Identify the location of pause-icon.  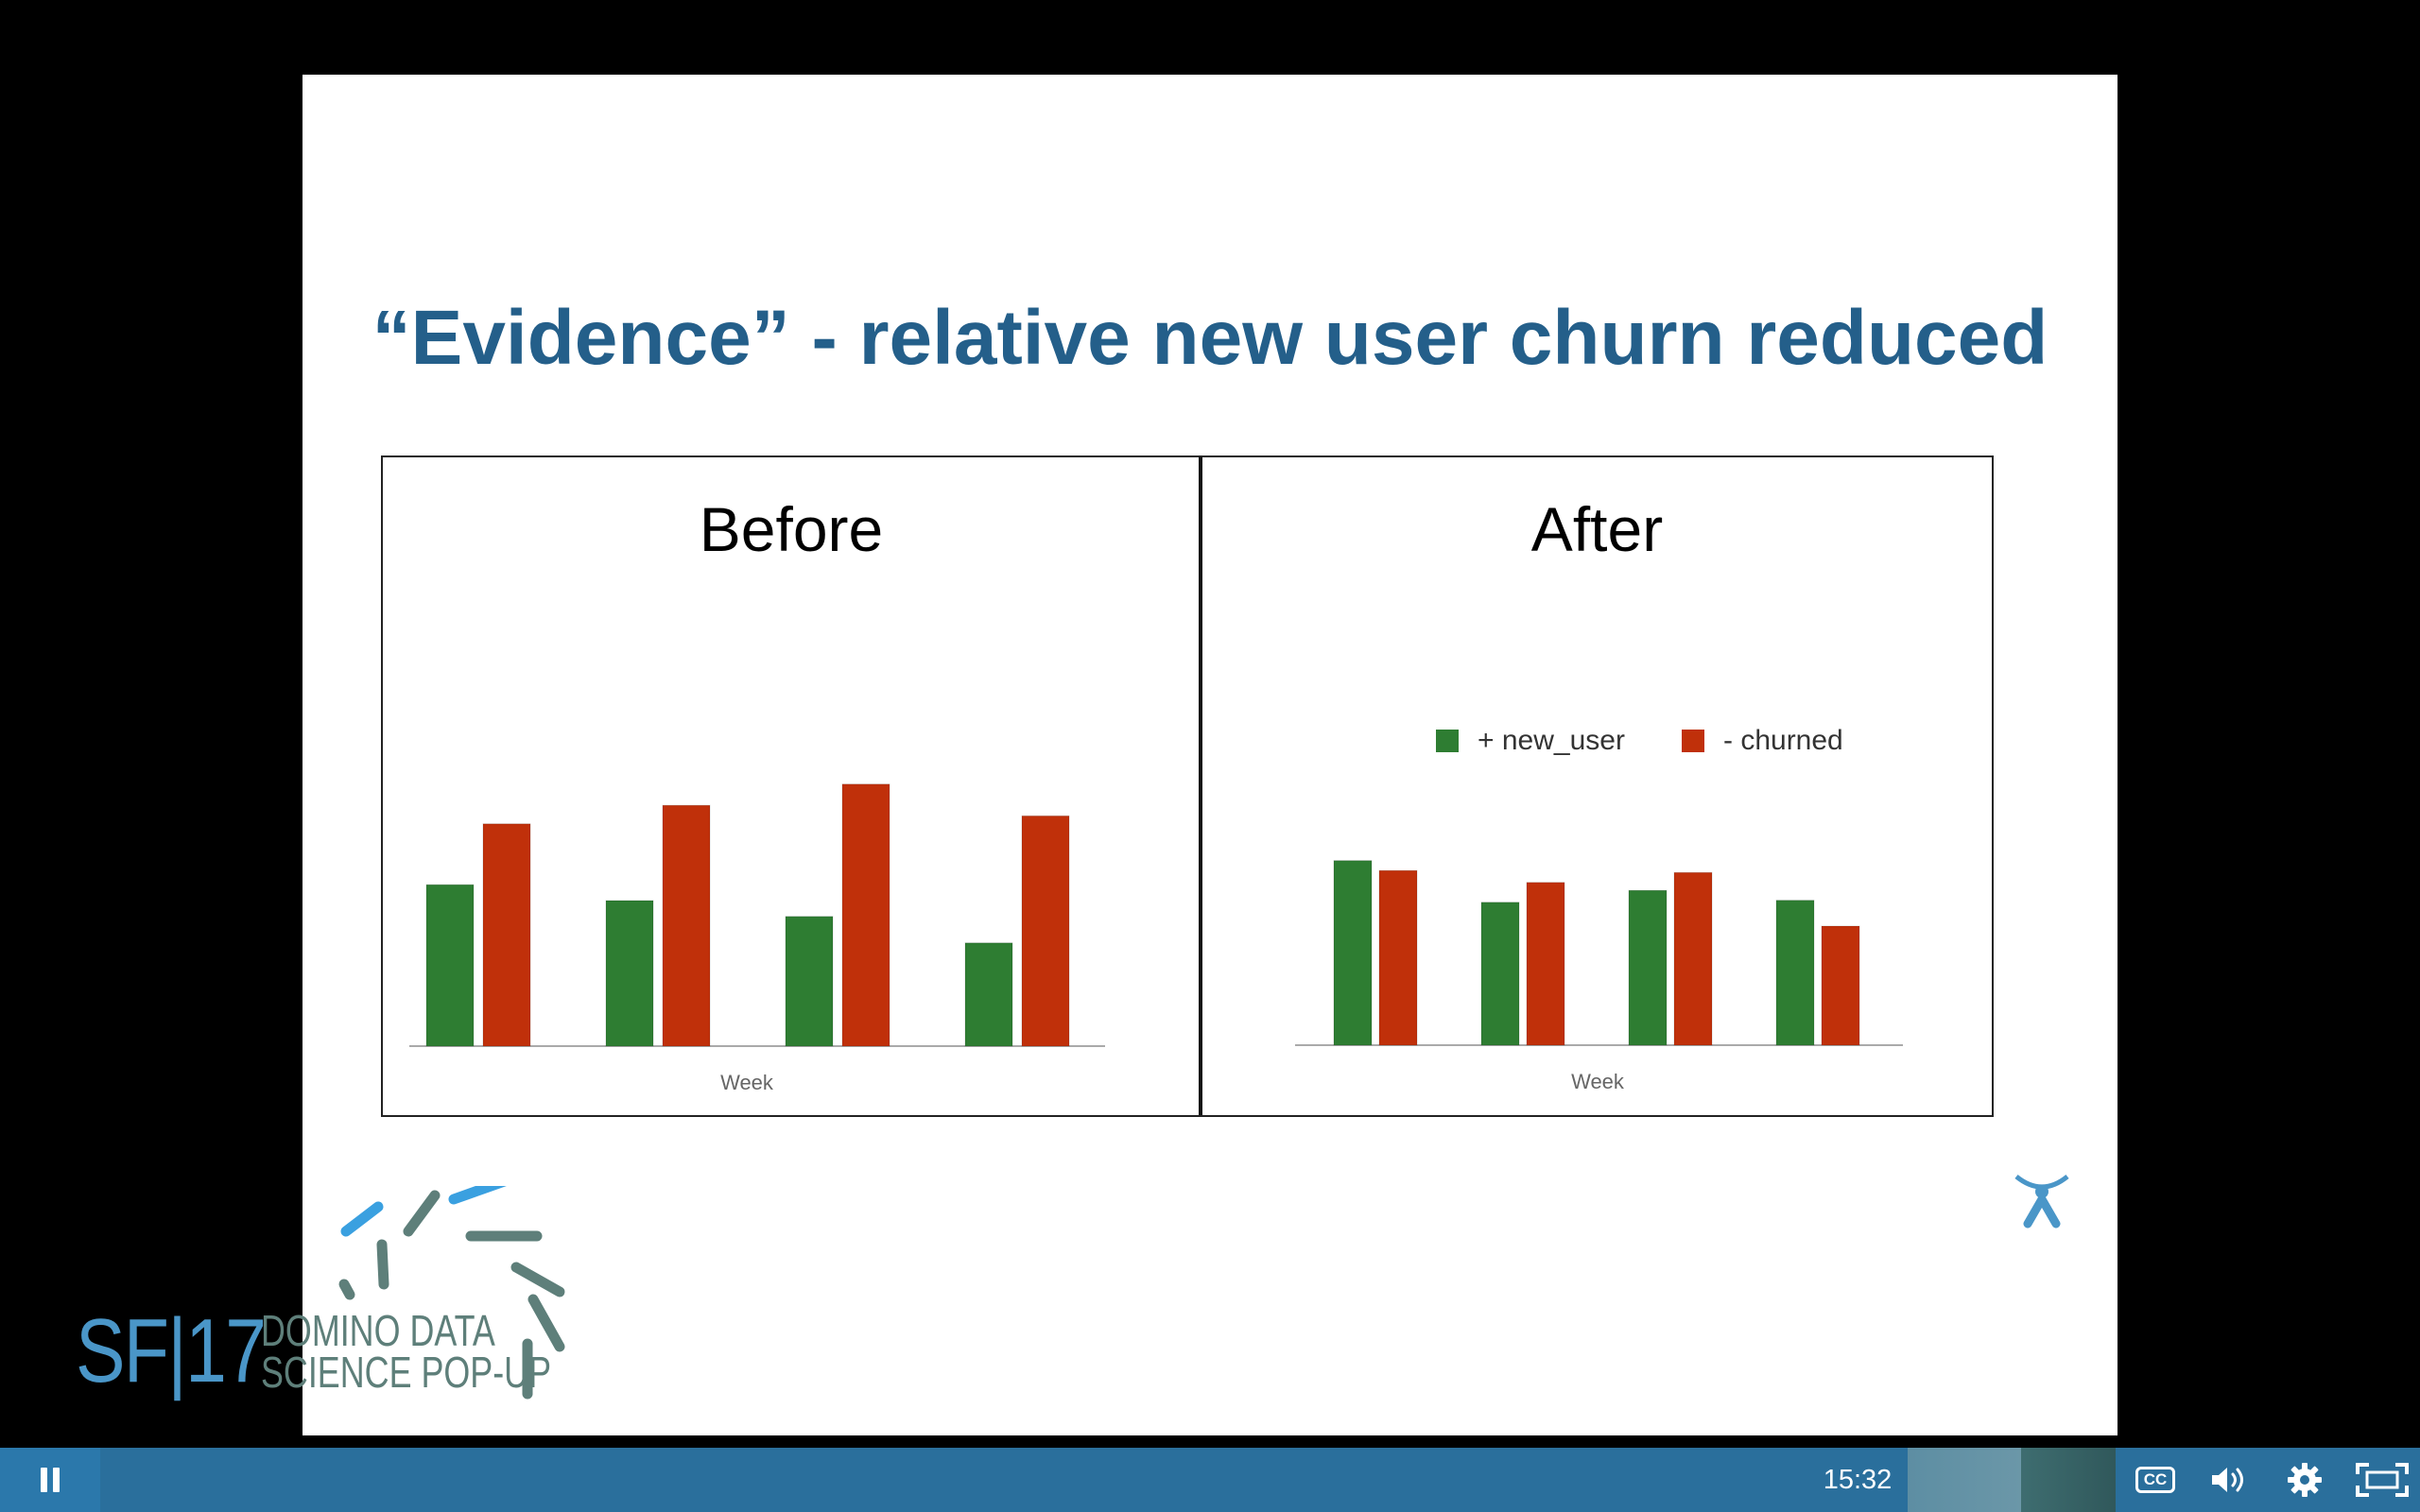
(50, 1480).